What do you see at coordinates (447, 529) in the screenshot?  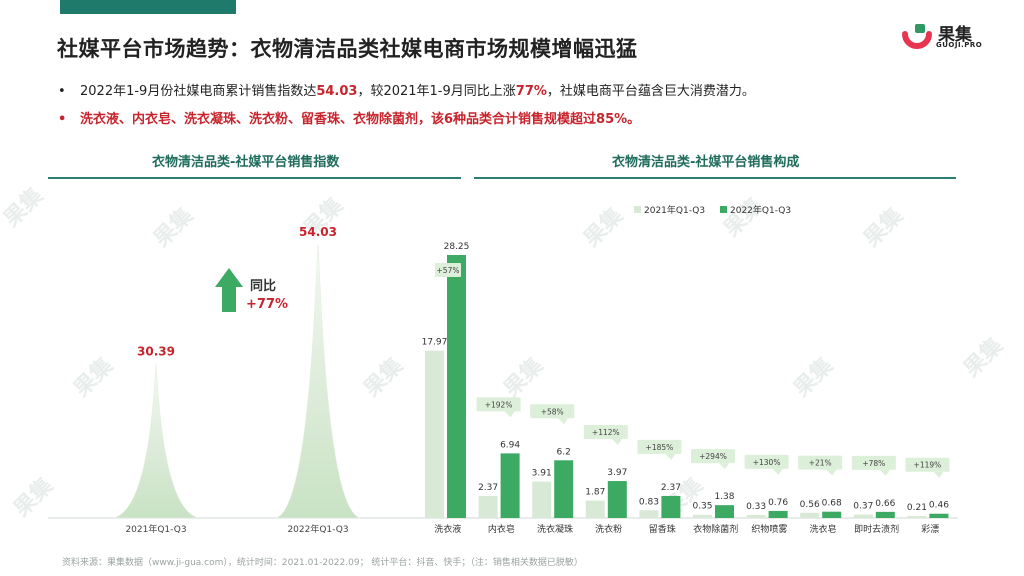 I see `x-tick-label: 洗衣液` at bounding box center [447, 529].